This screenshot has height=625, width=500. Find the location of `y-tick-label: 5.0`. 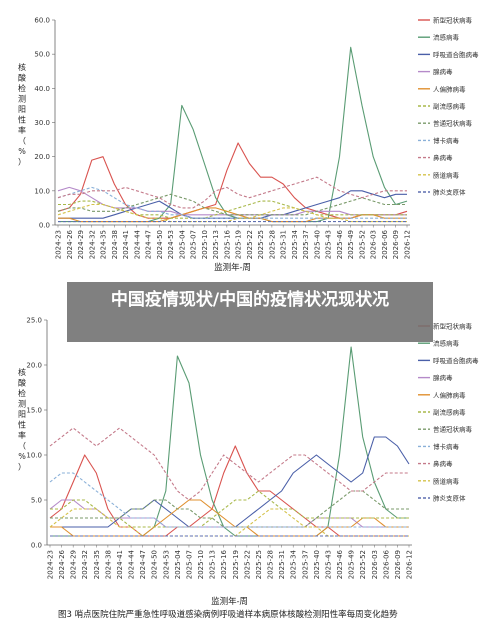

y-tick-label: 5.0 is located at coordinates (36, 501).